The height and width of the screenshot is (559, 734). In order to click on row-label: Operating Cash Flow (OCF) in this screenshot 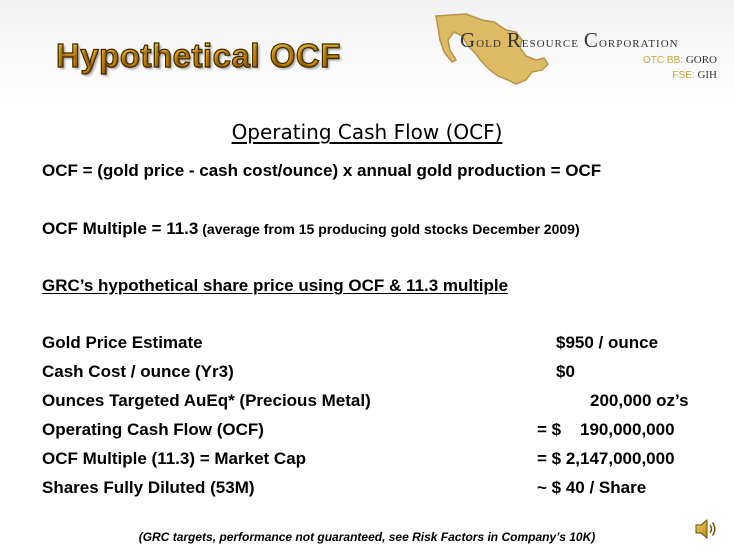, I will do `click(153, 429)`.